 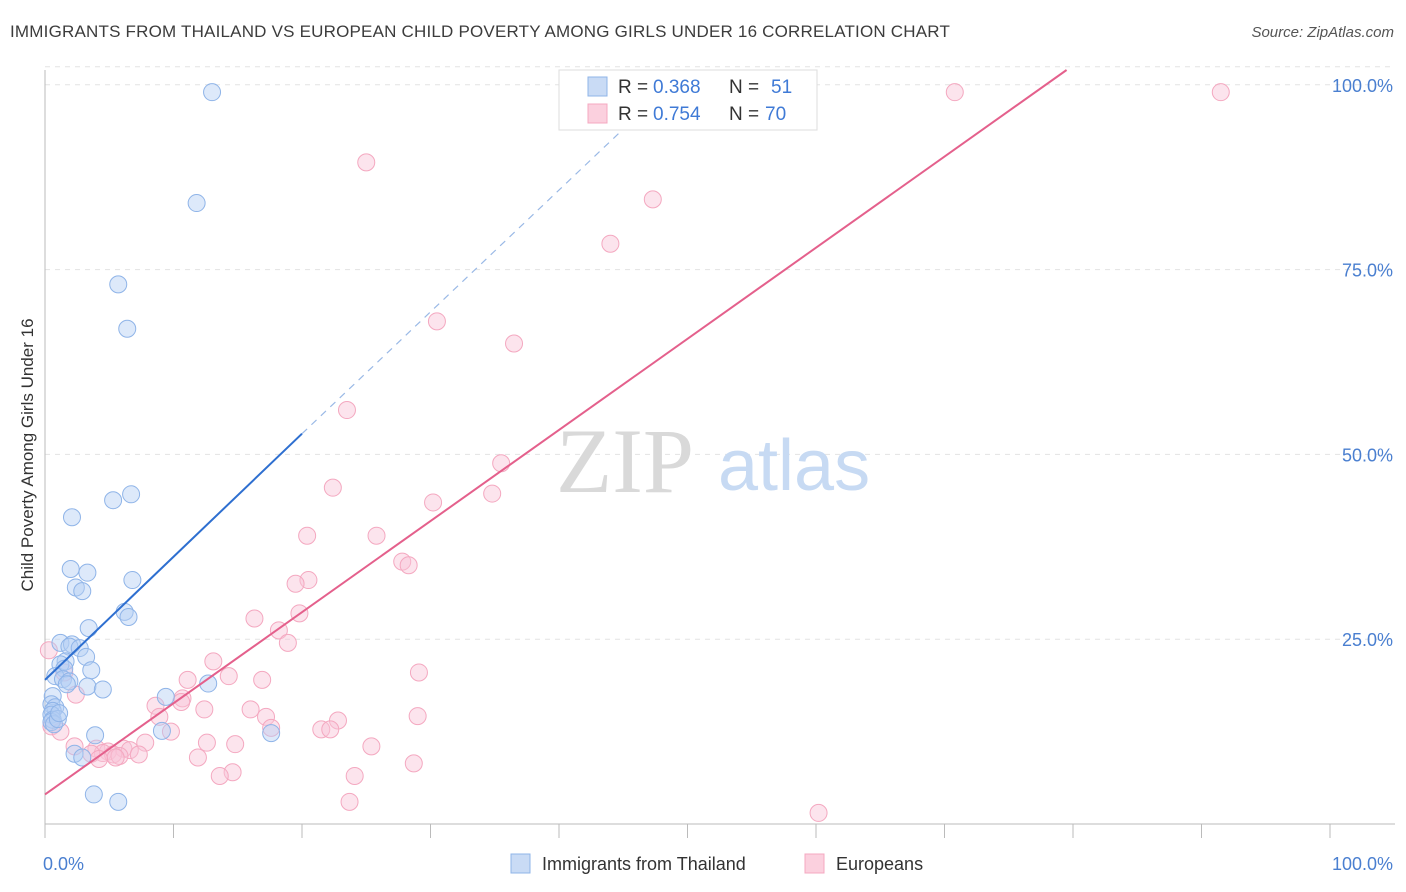 I want to click on bottom-legend-swatch-europeans, so click(x=814, y=863).